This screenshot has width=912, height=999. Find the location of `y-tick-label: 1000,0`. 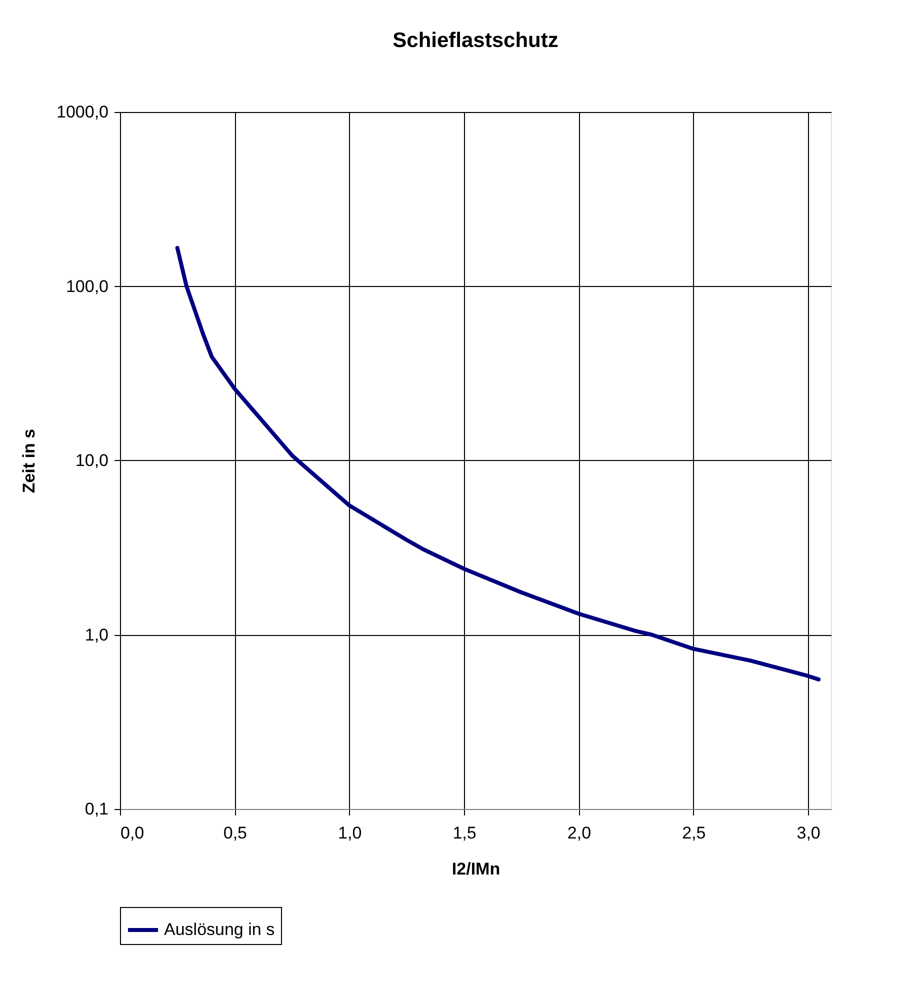

y-tick-label: 1000,0 is located at coordinates (82, 112).